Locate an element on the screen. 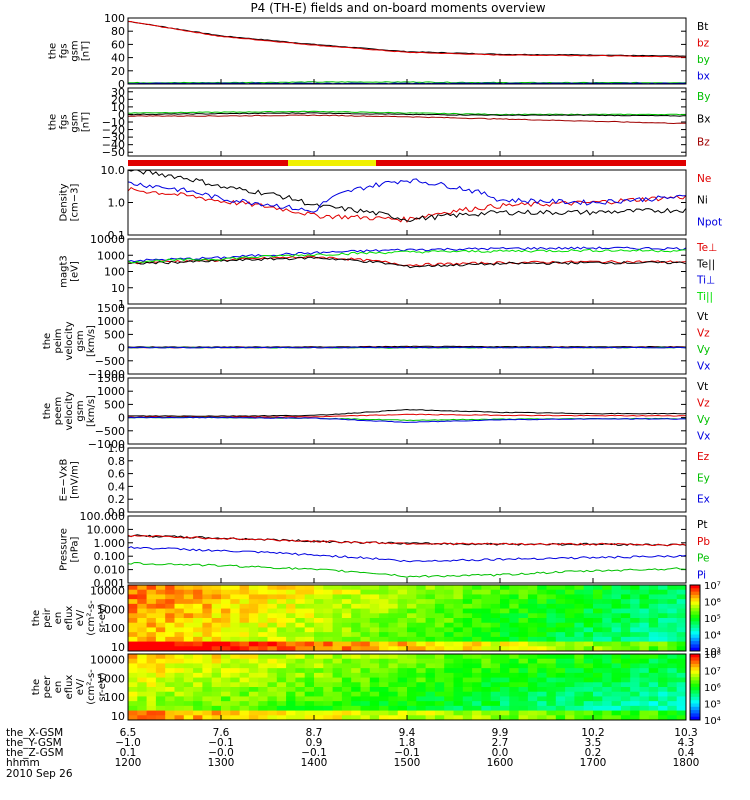  legend-Vy: Vy is located at coordinates (703, 350).